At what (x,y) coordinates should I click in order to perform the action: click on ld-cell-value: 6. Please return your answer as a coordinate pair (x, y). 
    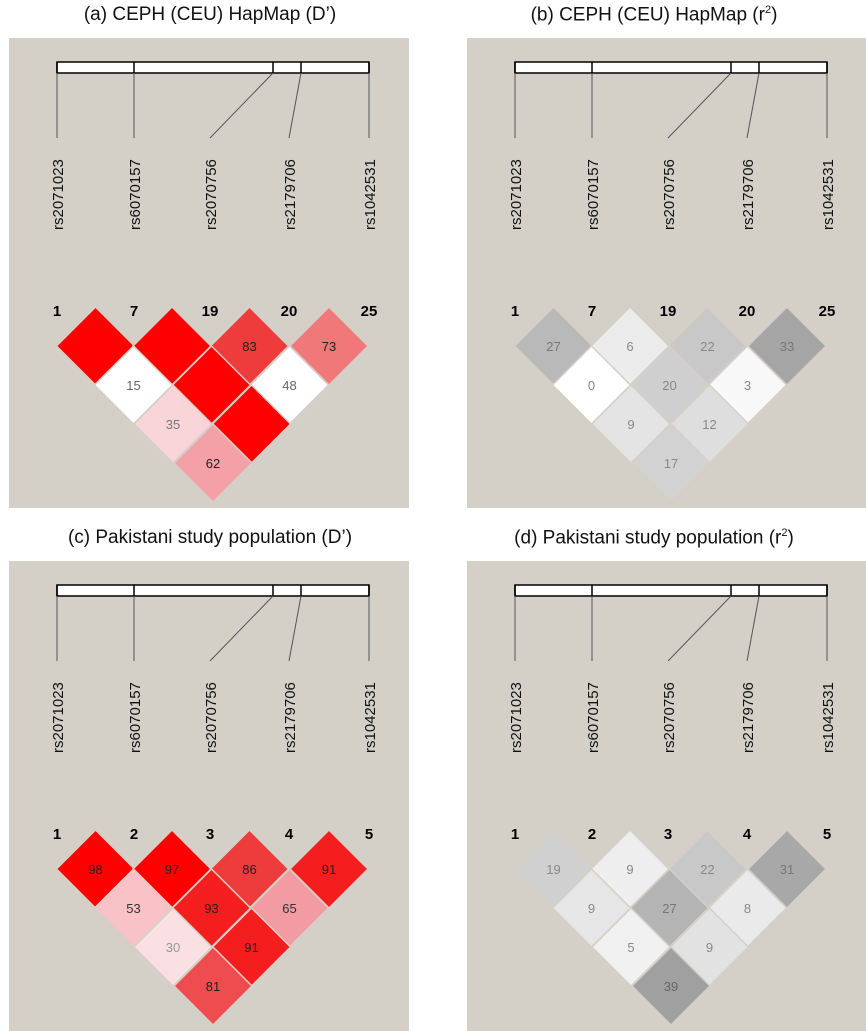
    Looking at the image, I should click on (629, 346).